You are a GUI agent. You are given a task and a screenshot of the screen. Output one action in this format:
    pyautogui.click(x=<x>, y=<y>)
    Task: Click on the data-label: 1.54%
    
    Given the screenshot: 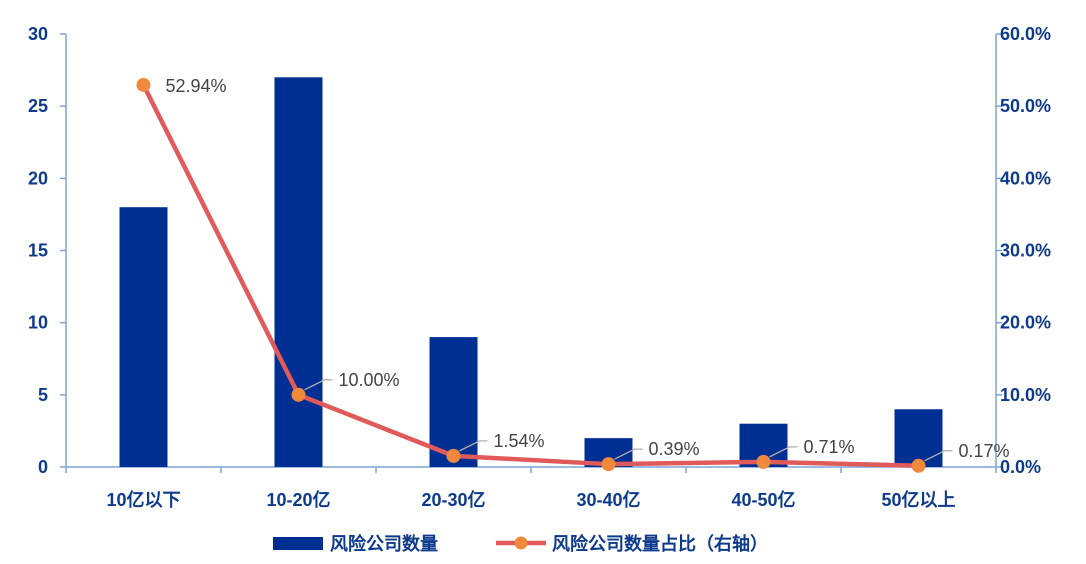 What is the action you would take?
    pyautogui.click(x=519, y=441)
    